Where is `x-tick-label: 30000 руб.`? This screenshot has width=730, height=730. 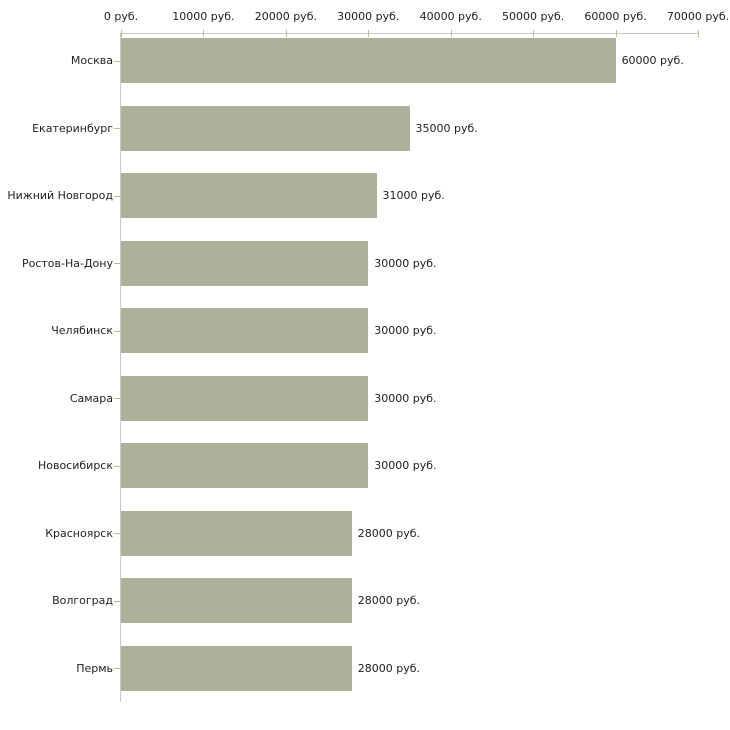 x-tick-label: 30000 руб. is located at coordinates (368, 16).